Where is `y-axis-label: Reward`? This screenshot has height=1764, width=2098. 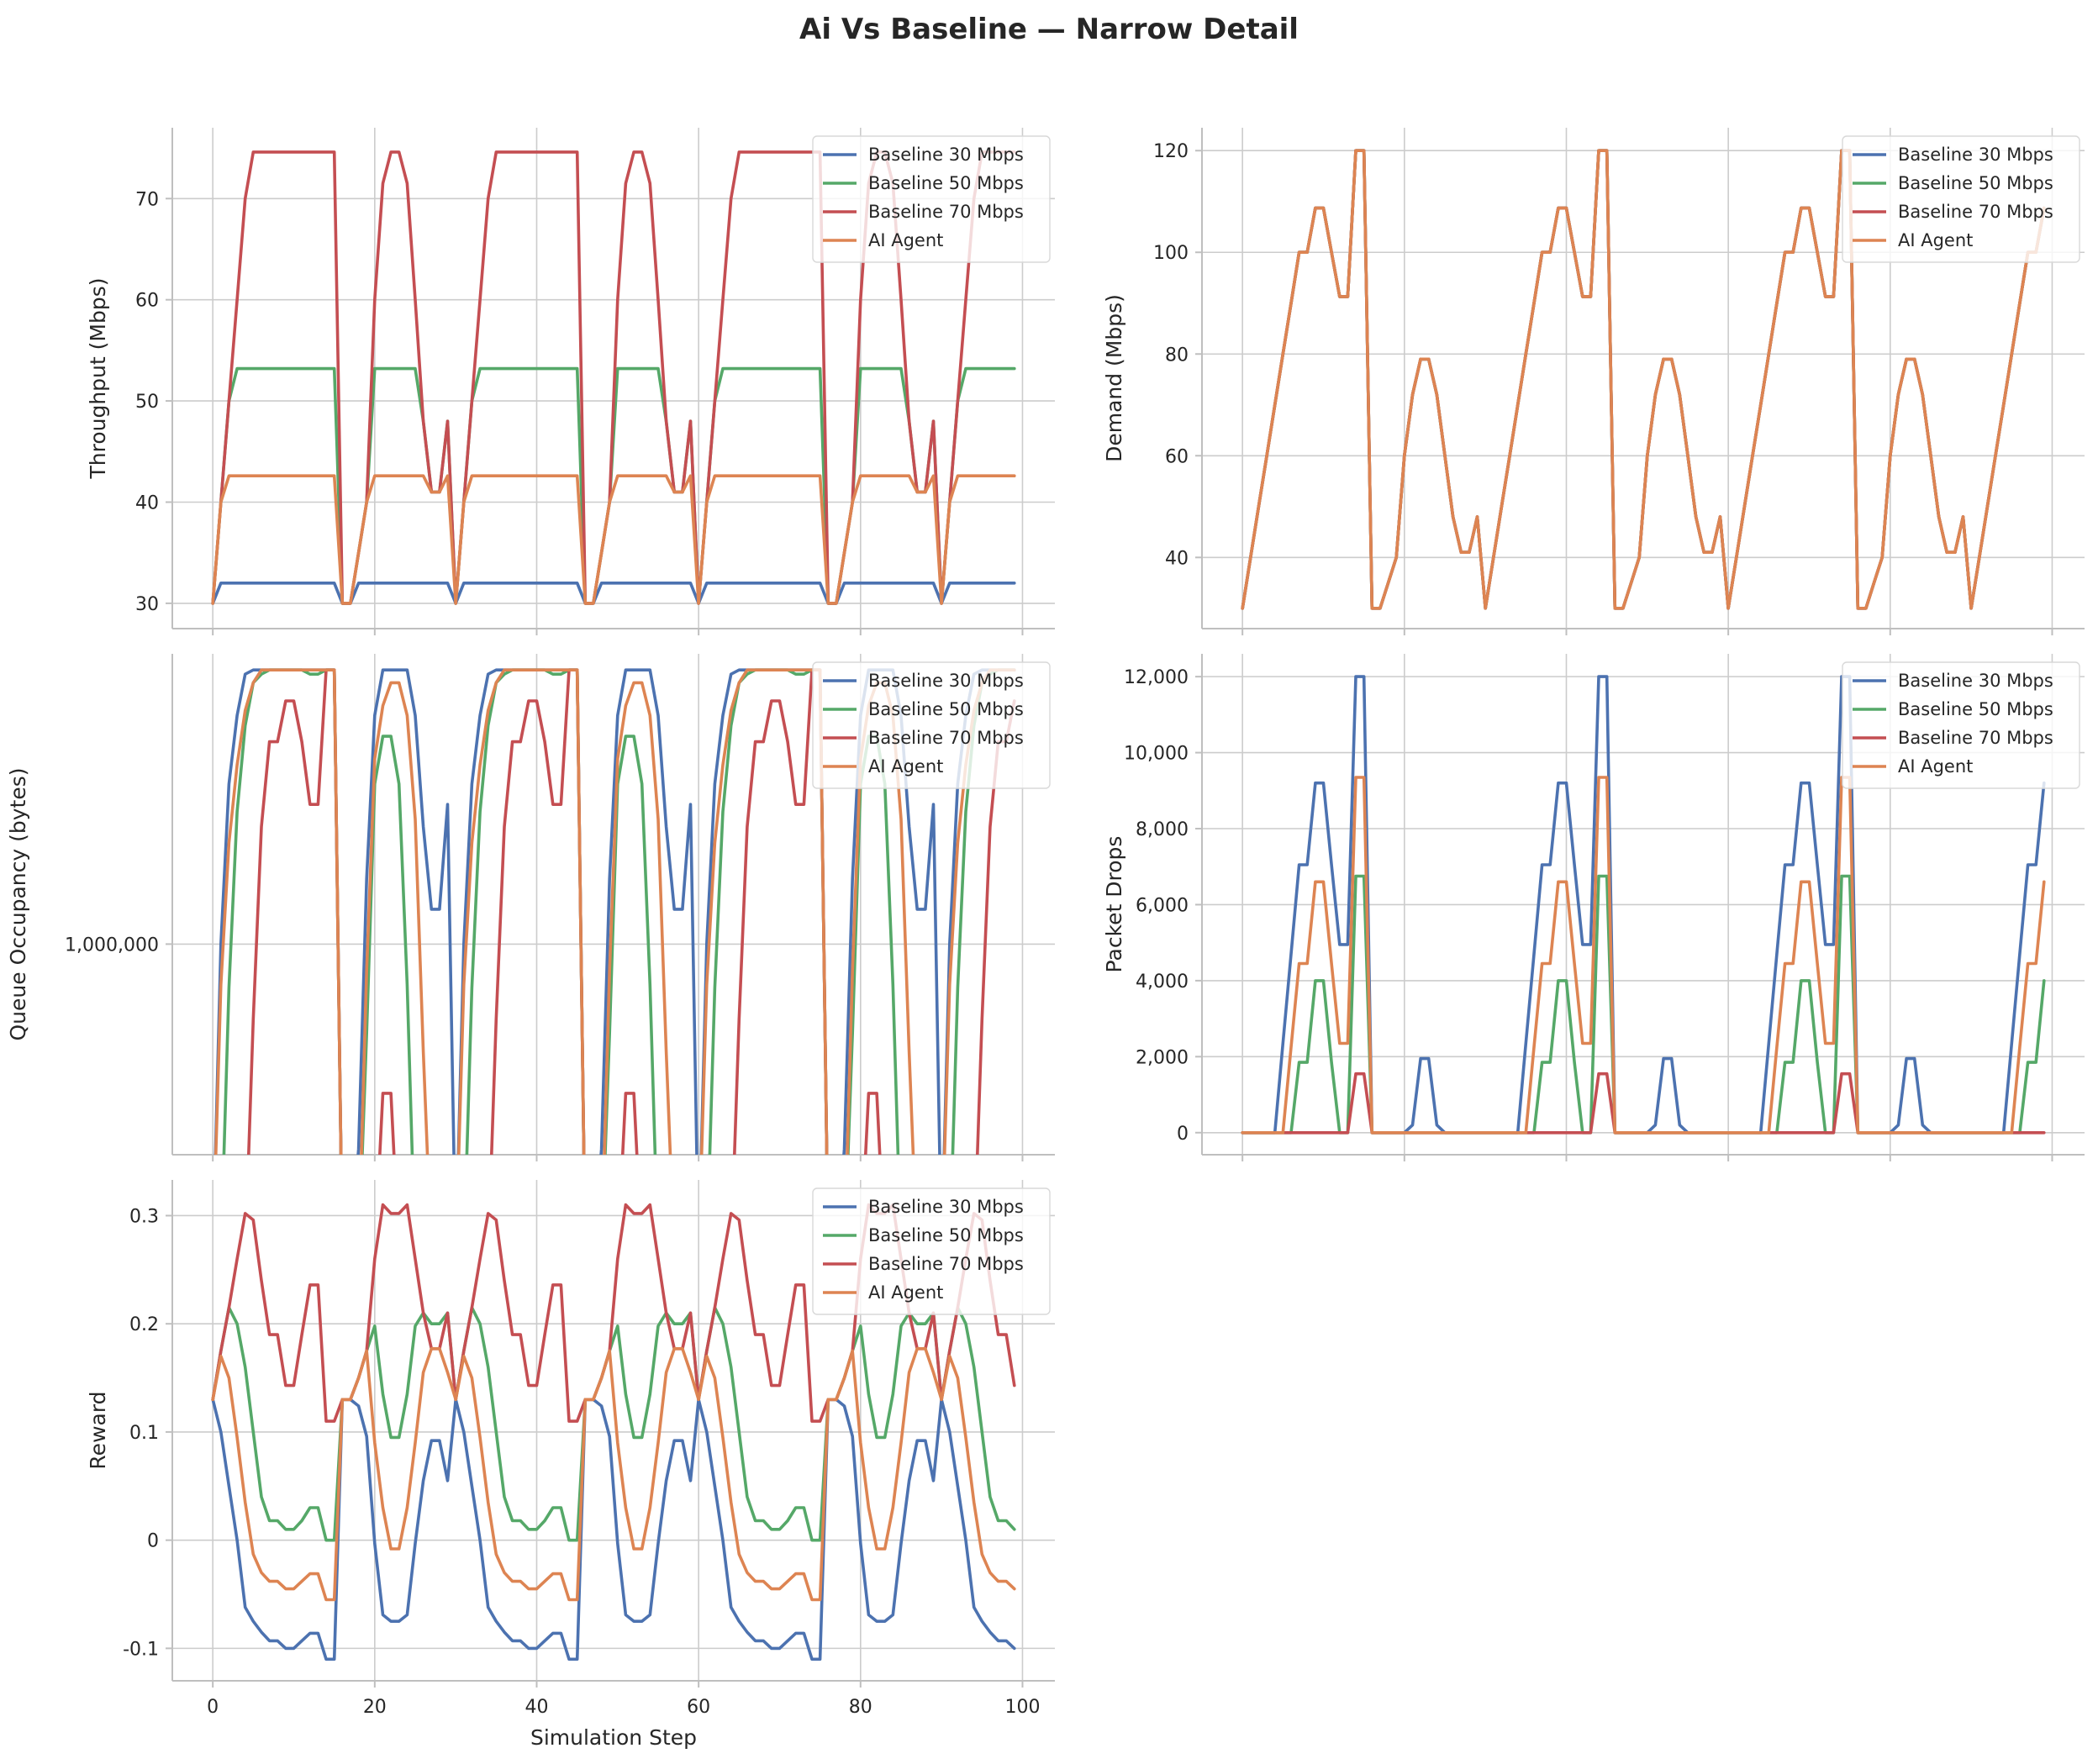
y-axis-label: Reward is located at coordinates (98, 1430).